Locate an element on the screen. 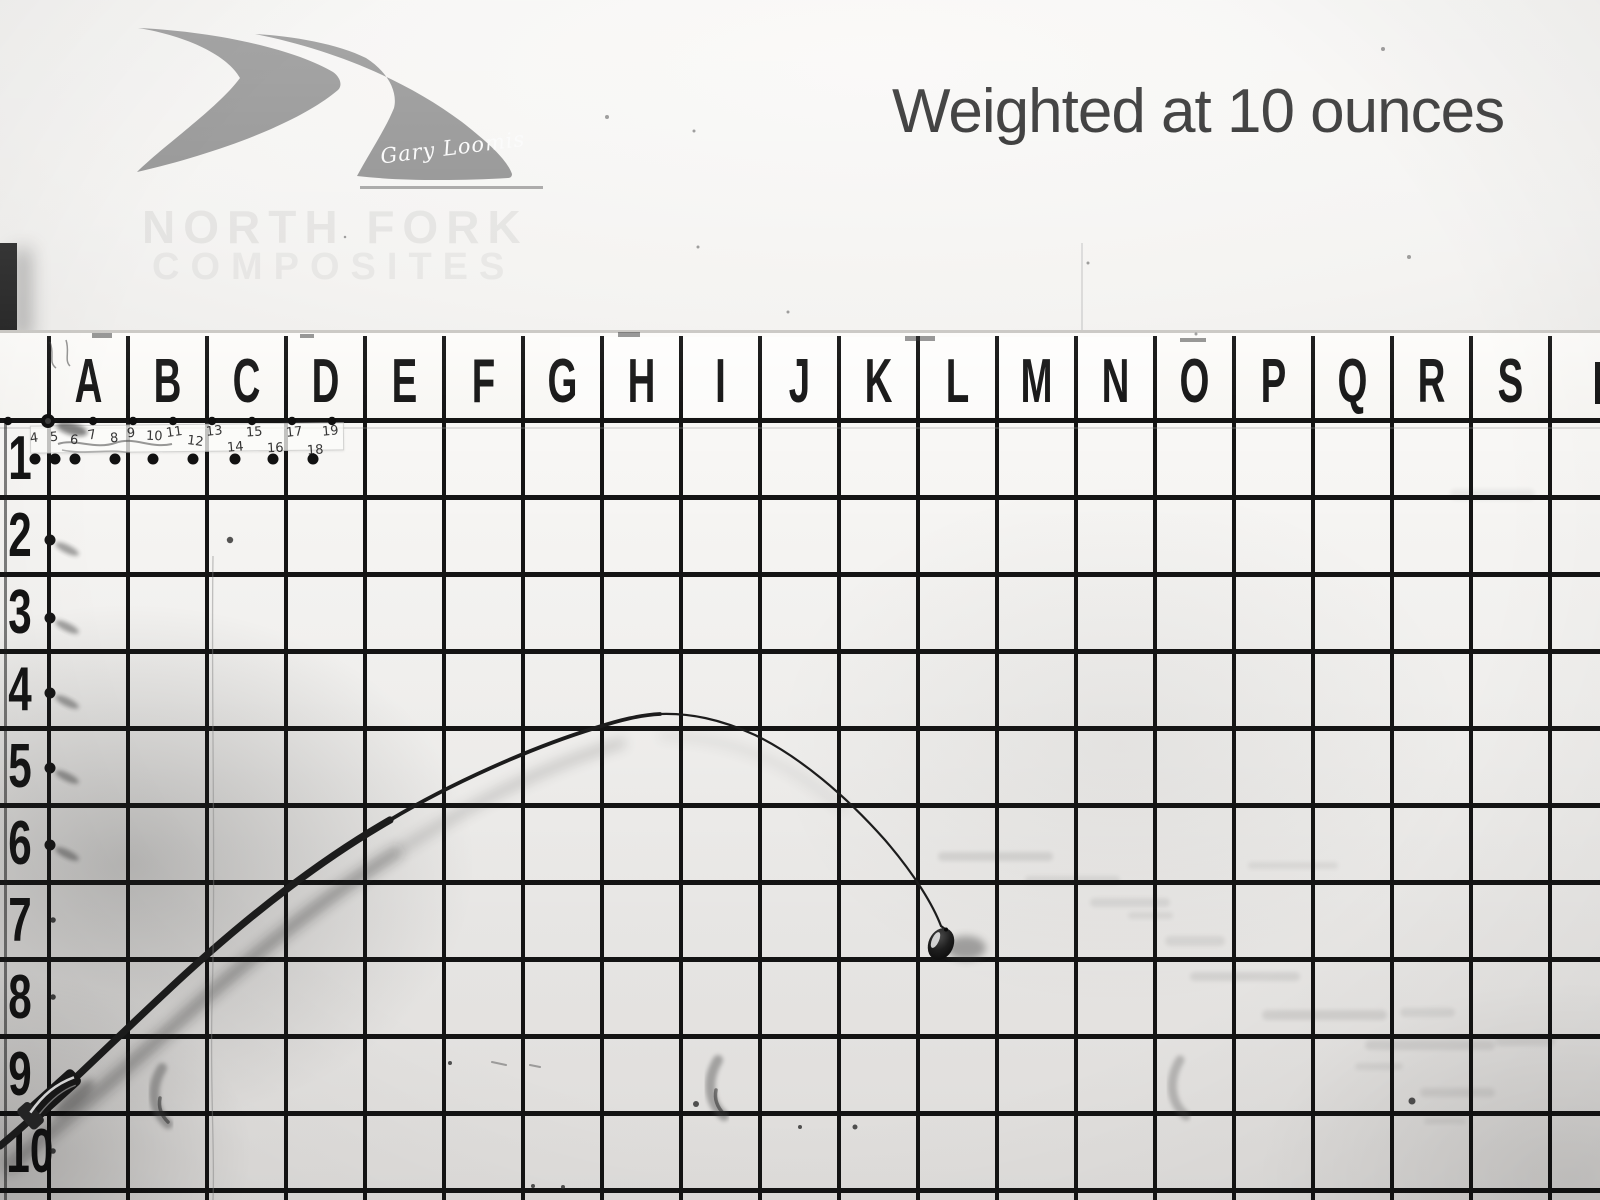 The width and height of the screenshot is (1600, 1200). ruler-number-9: 9 is located at coordinates (131, 433).